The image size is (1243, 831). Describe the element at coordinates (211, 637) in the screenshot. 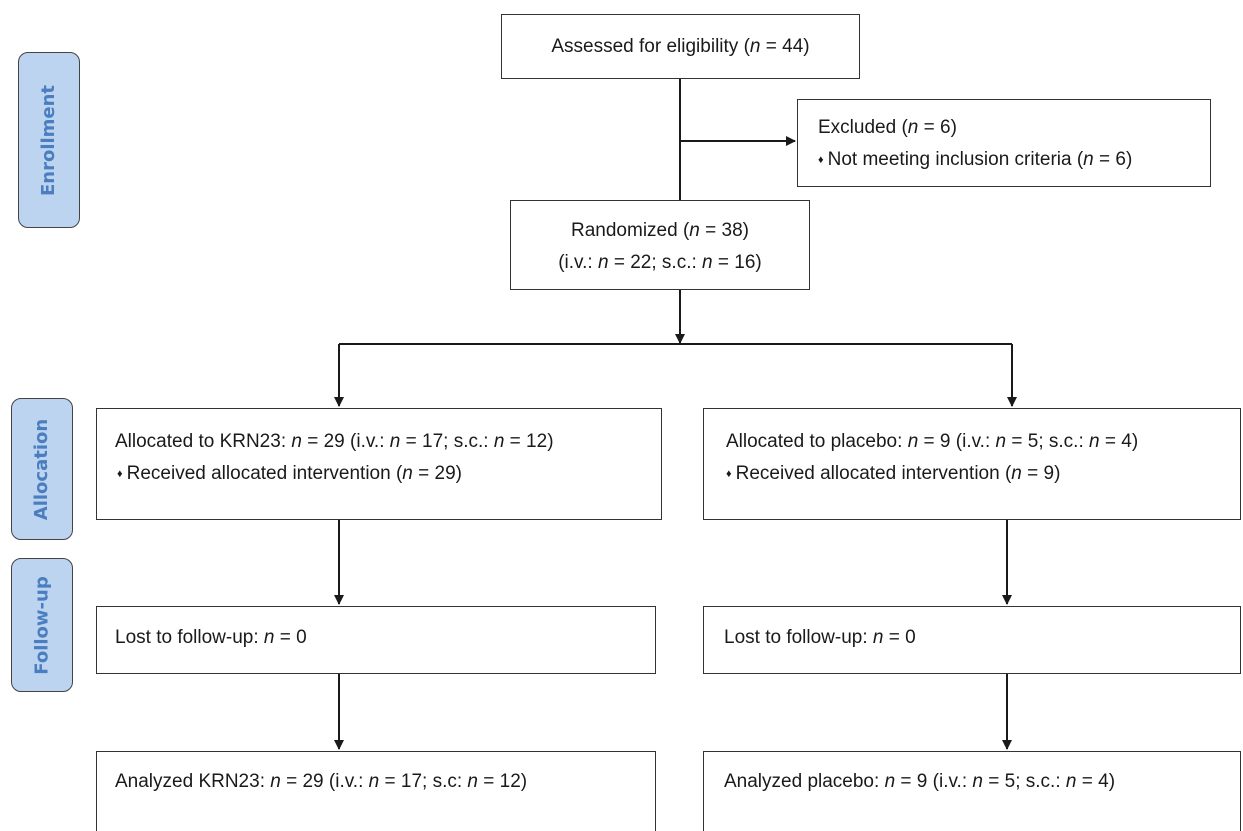

I see `lost-krn23-text: Lost to follow-up: n = 0` at that location.